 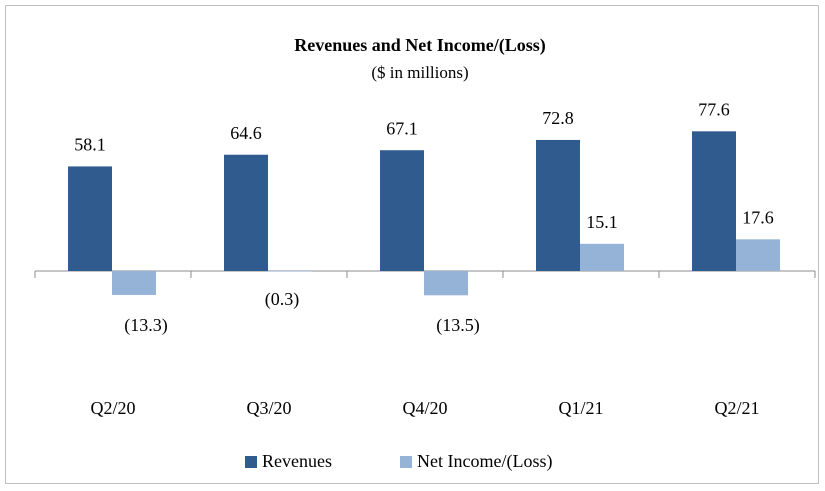 I want to click on value-label: 72.8, so click(x=558, y=118).